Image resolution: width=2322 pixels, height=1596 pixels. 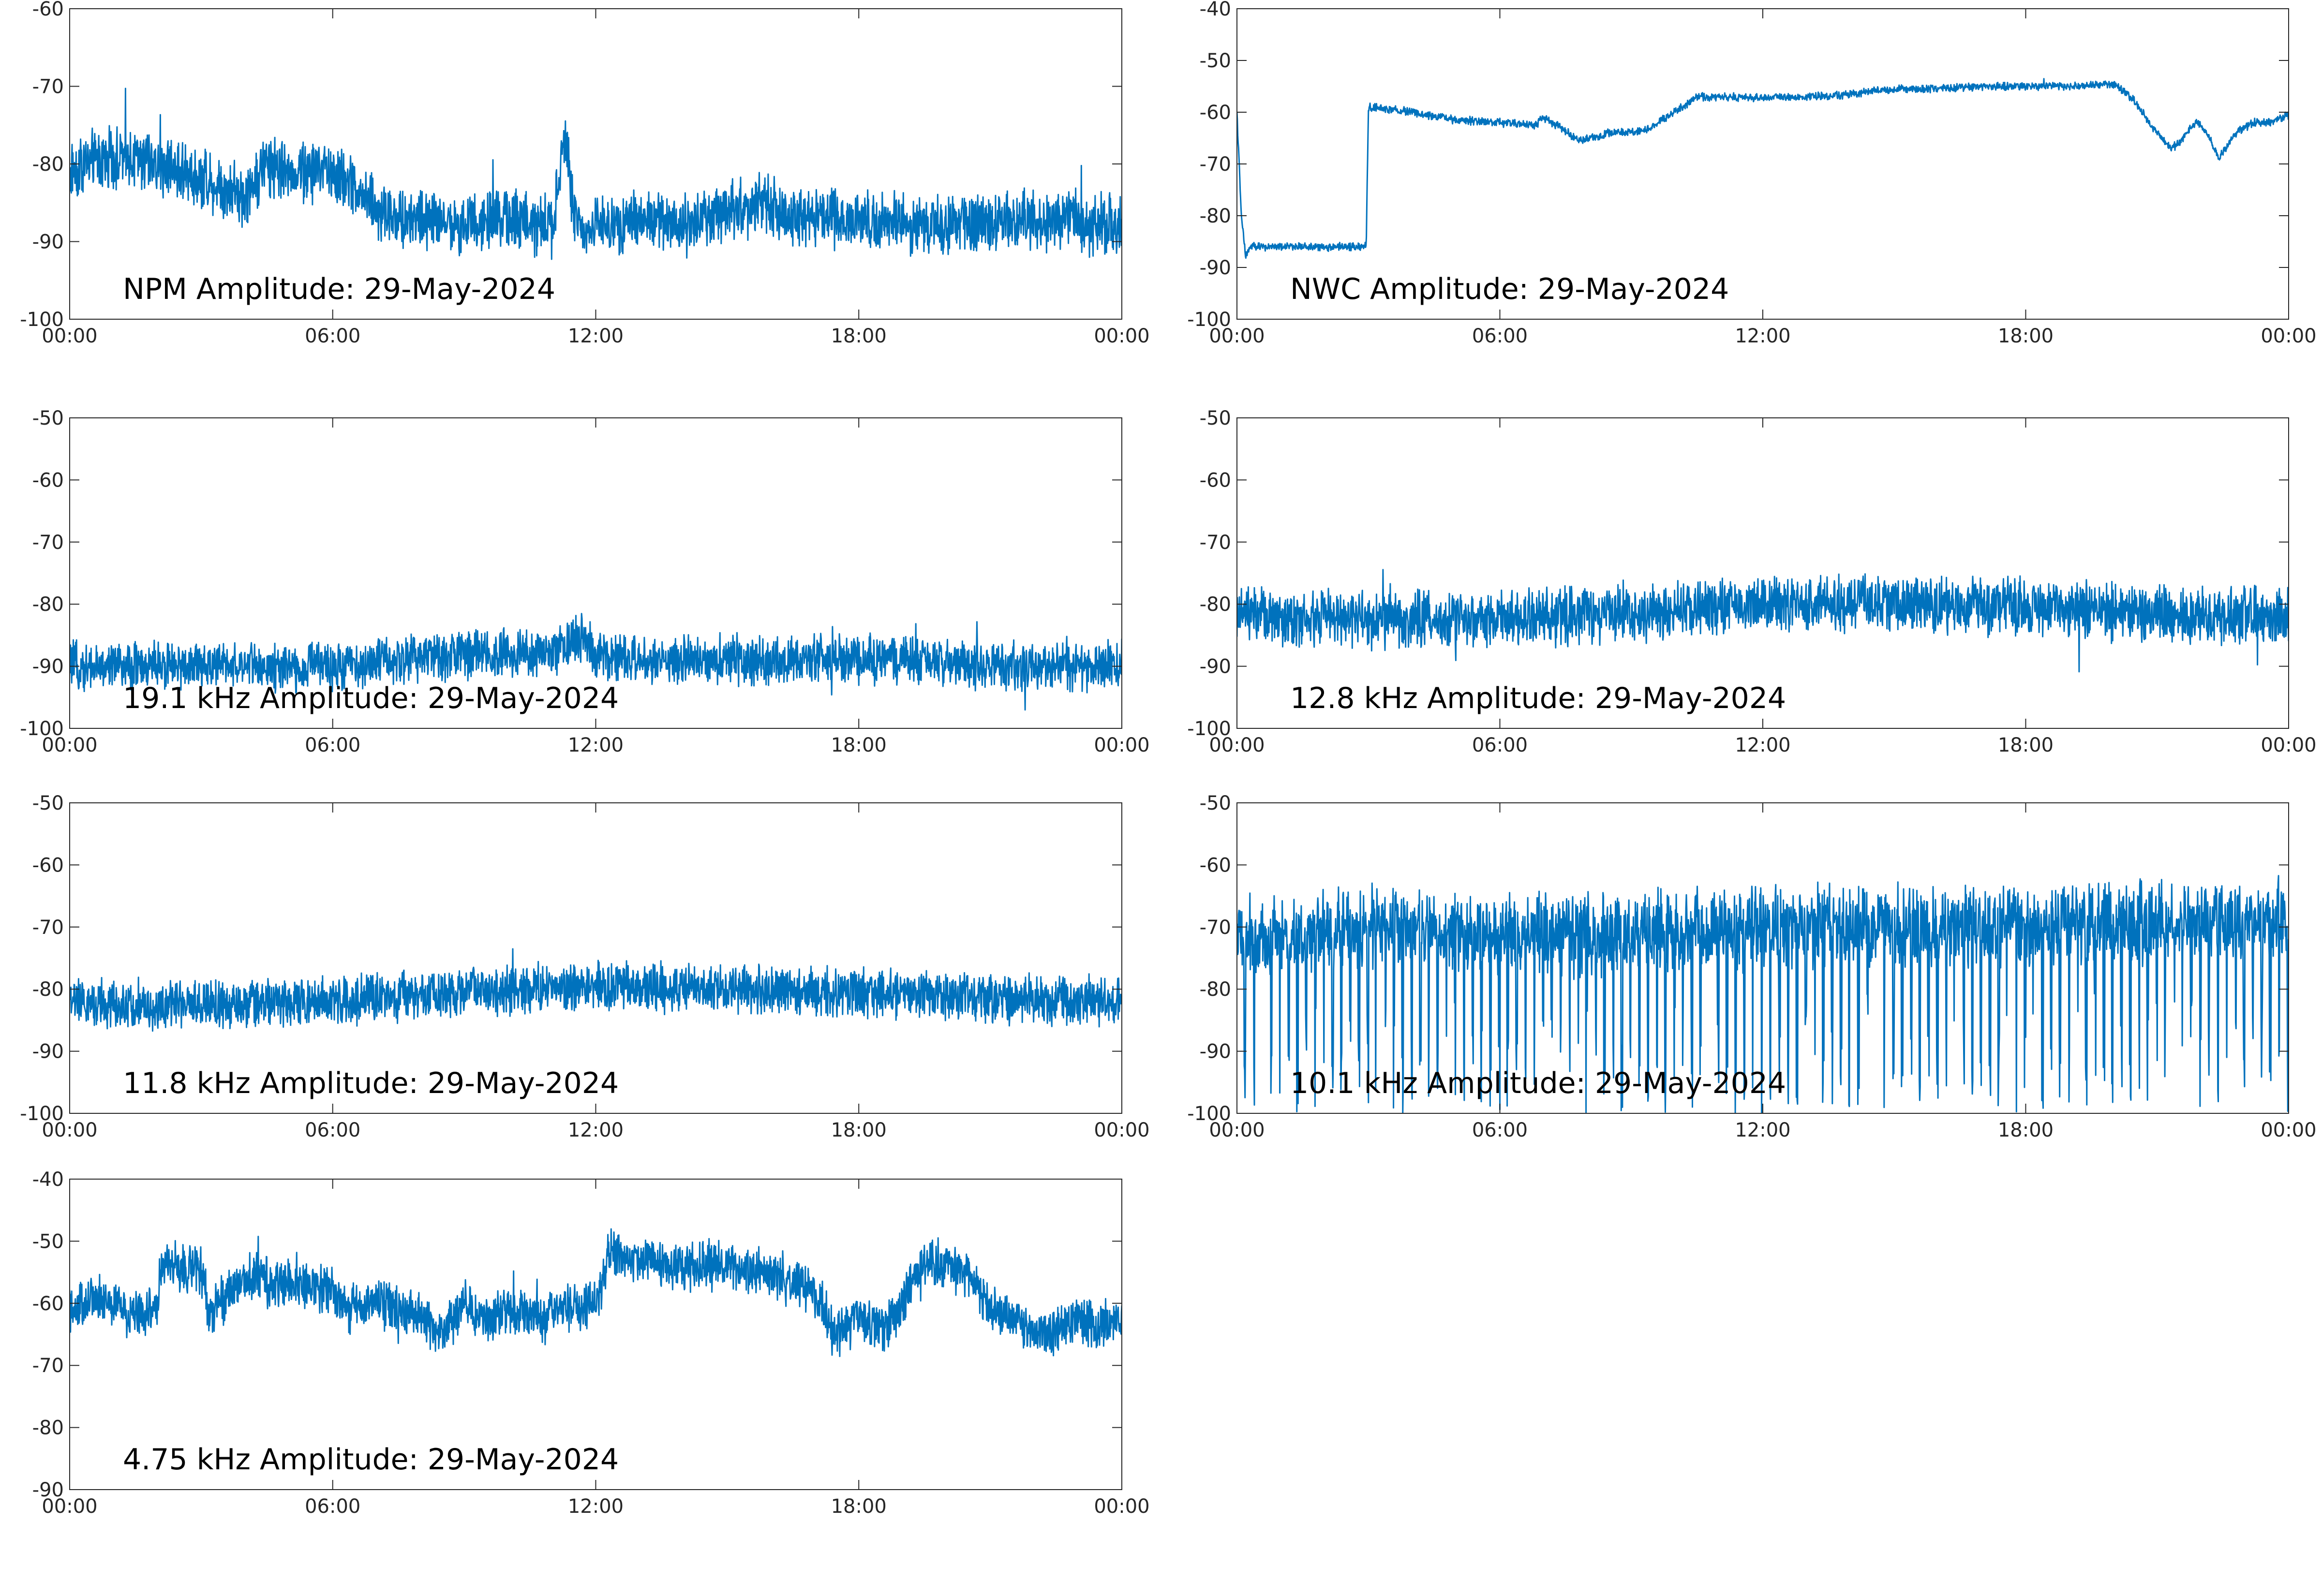 I want to click on panel-annotation: 4.75 kHz Amplitude: 29-May-2024, so click(x=371, y=1460).